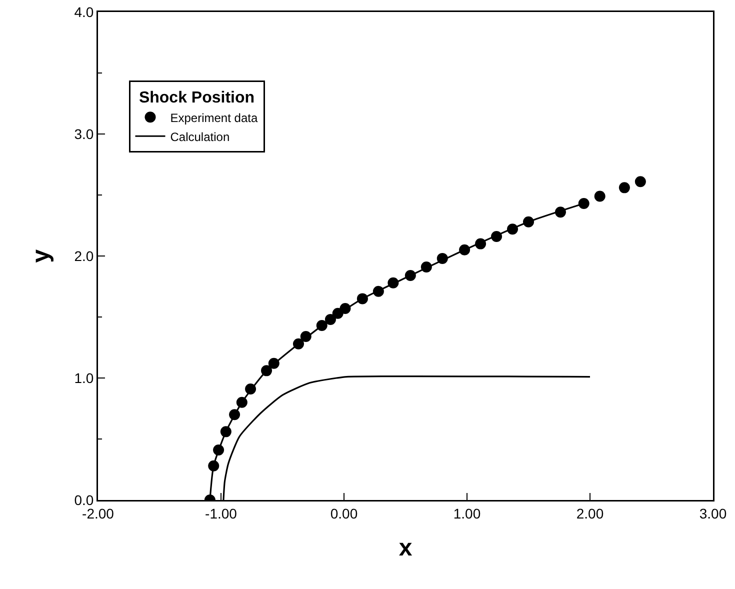 The width and height of the screenshot is (735, 589). Describe the element at coordinates (200, 137) in the screenshot. I see `legend-label: Calculation` at that location.